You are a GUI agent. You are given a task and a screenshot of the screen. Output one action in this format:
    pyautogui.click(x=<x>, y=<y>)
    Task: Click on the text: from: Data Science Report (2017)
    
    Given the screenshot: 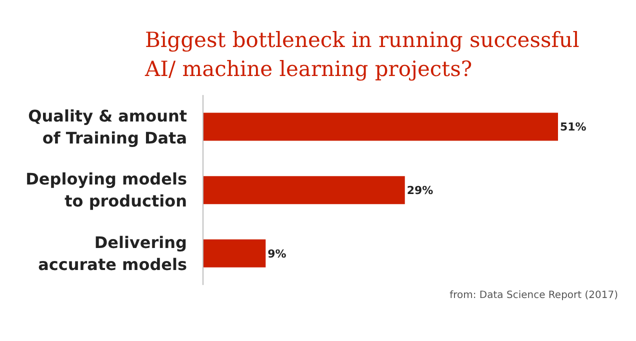 What is the action you would take?
    pyautogui.click(x=534, y=295)
    